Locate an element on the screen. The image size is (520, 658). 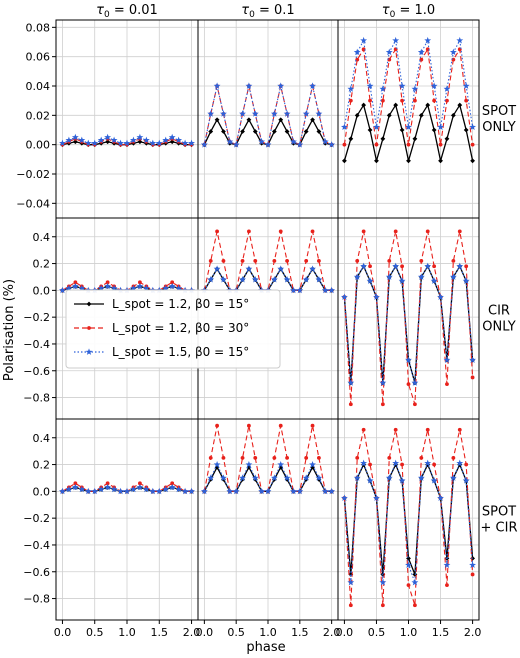
y-tick-label: 0.00 is located at coordinates (38, 145).